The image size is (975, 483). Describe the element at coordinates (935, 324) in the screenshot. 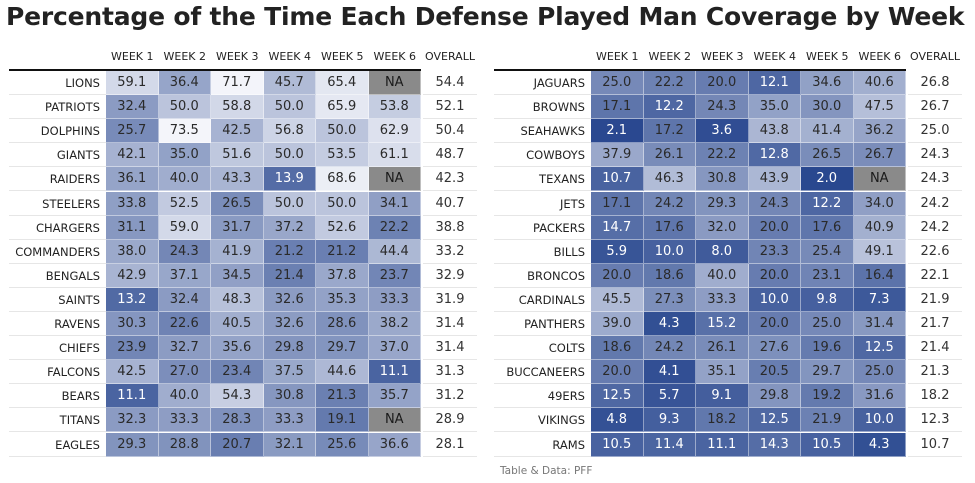

I see `overall-value: 21.7` at that location.